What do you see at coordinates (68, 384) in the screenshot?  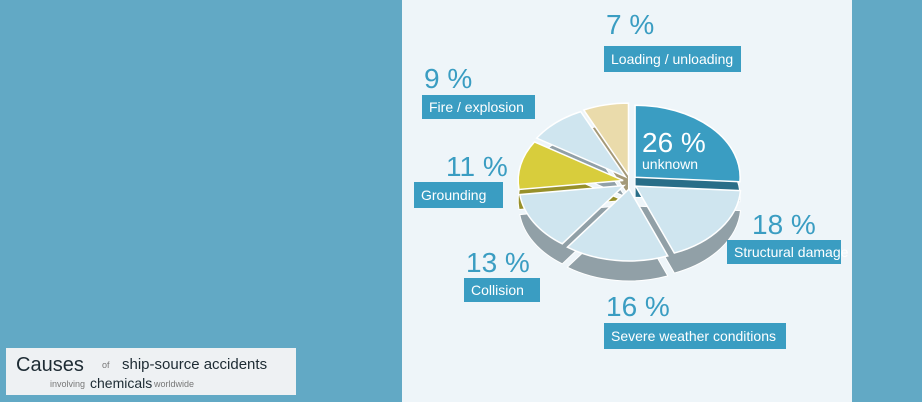 I see `title-word: involving` at bounding box center [68, 384].